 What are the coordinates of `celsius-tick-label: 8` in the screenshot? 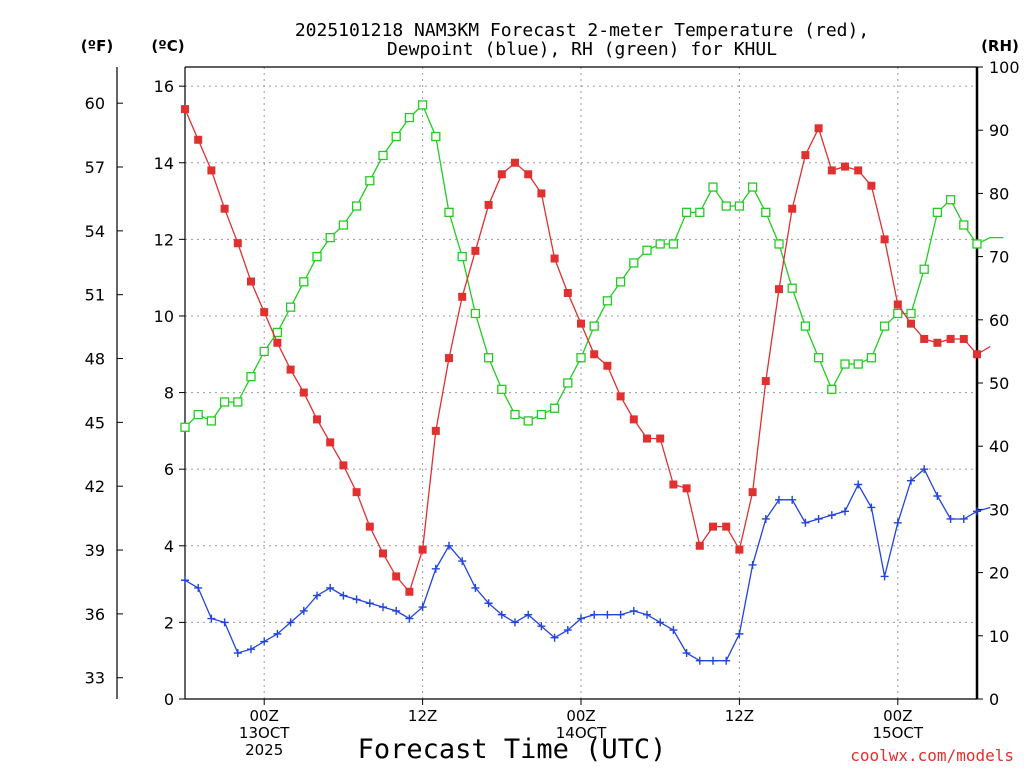 It's located at (169, 393).